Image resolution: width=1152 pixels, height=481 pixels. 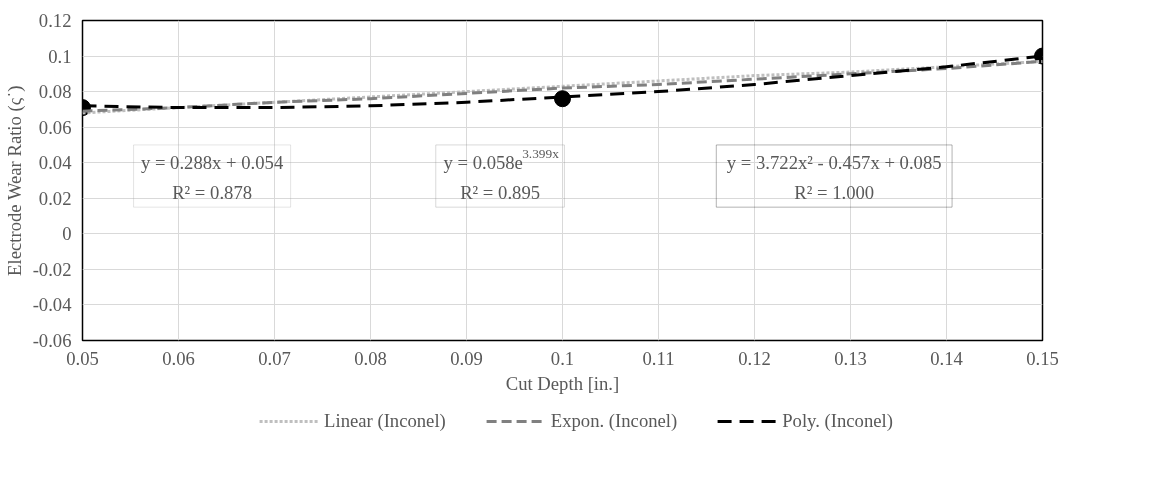 What do you see at coordinates (55, 163) in the screenshot?
I see `y-tick-label: 0.04` at bounding box center [55, 163].